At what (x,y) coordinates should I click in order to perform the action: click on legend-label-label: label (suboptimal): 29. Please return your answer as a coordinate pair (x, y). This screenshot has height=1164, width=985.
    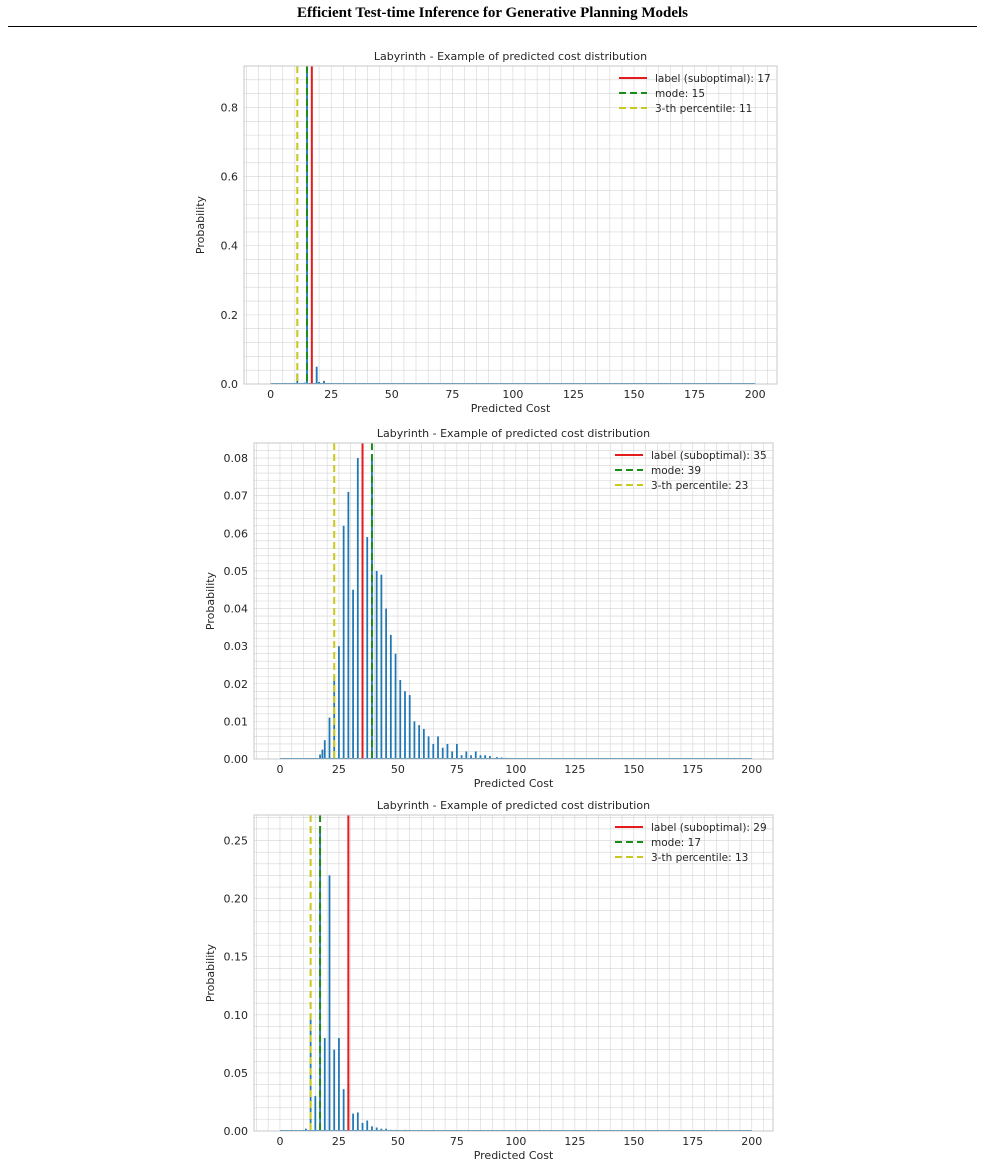
    Looking at the image, I should click on (709, 828).